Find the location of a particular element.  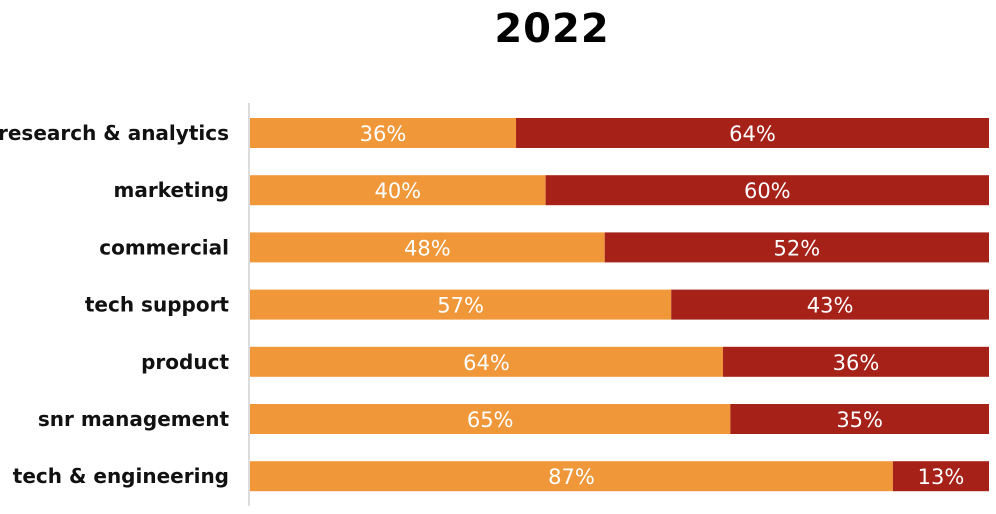

data-label-marketing-series-2: 60% is located at coordinates (767, 191).